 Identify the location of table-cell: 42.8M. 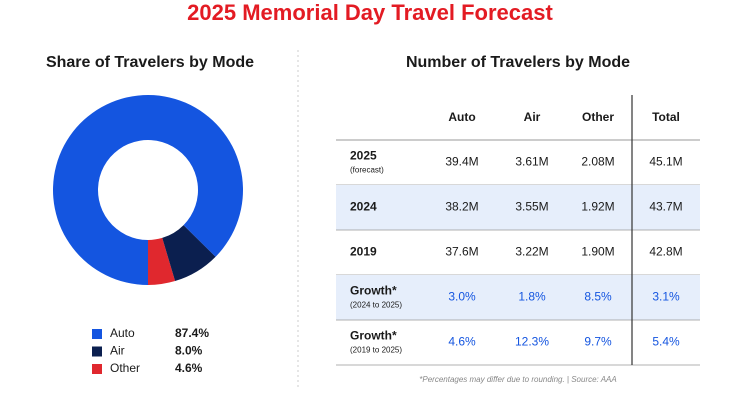
(665, 252).